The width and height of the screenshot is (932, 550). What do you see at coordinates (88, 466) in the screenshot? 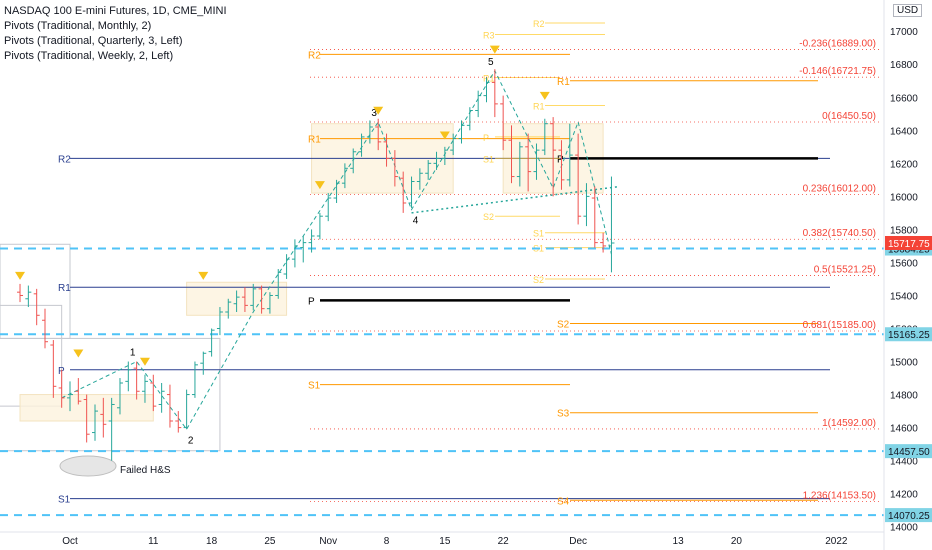
I see `failed-hs-ellipse` at bounding box center [88, 466].